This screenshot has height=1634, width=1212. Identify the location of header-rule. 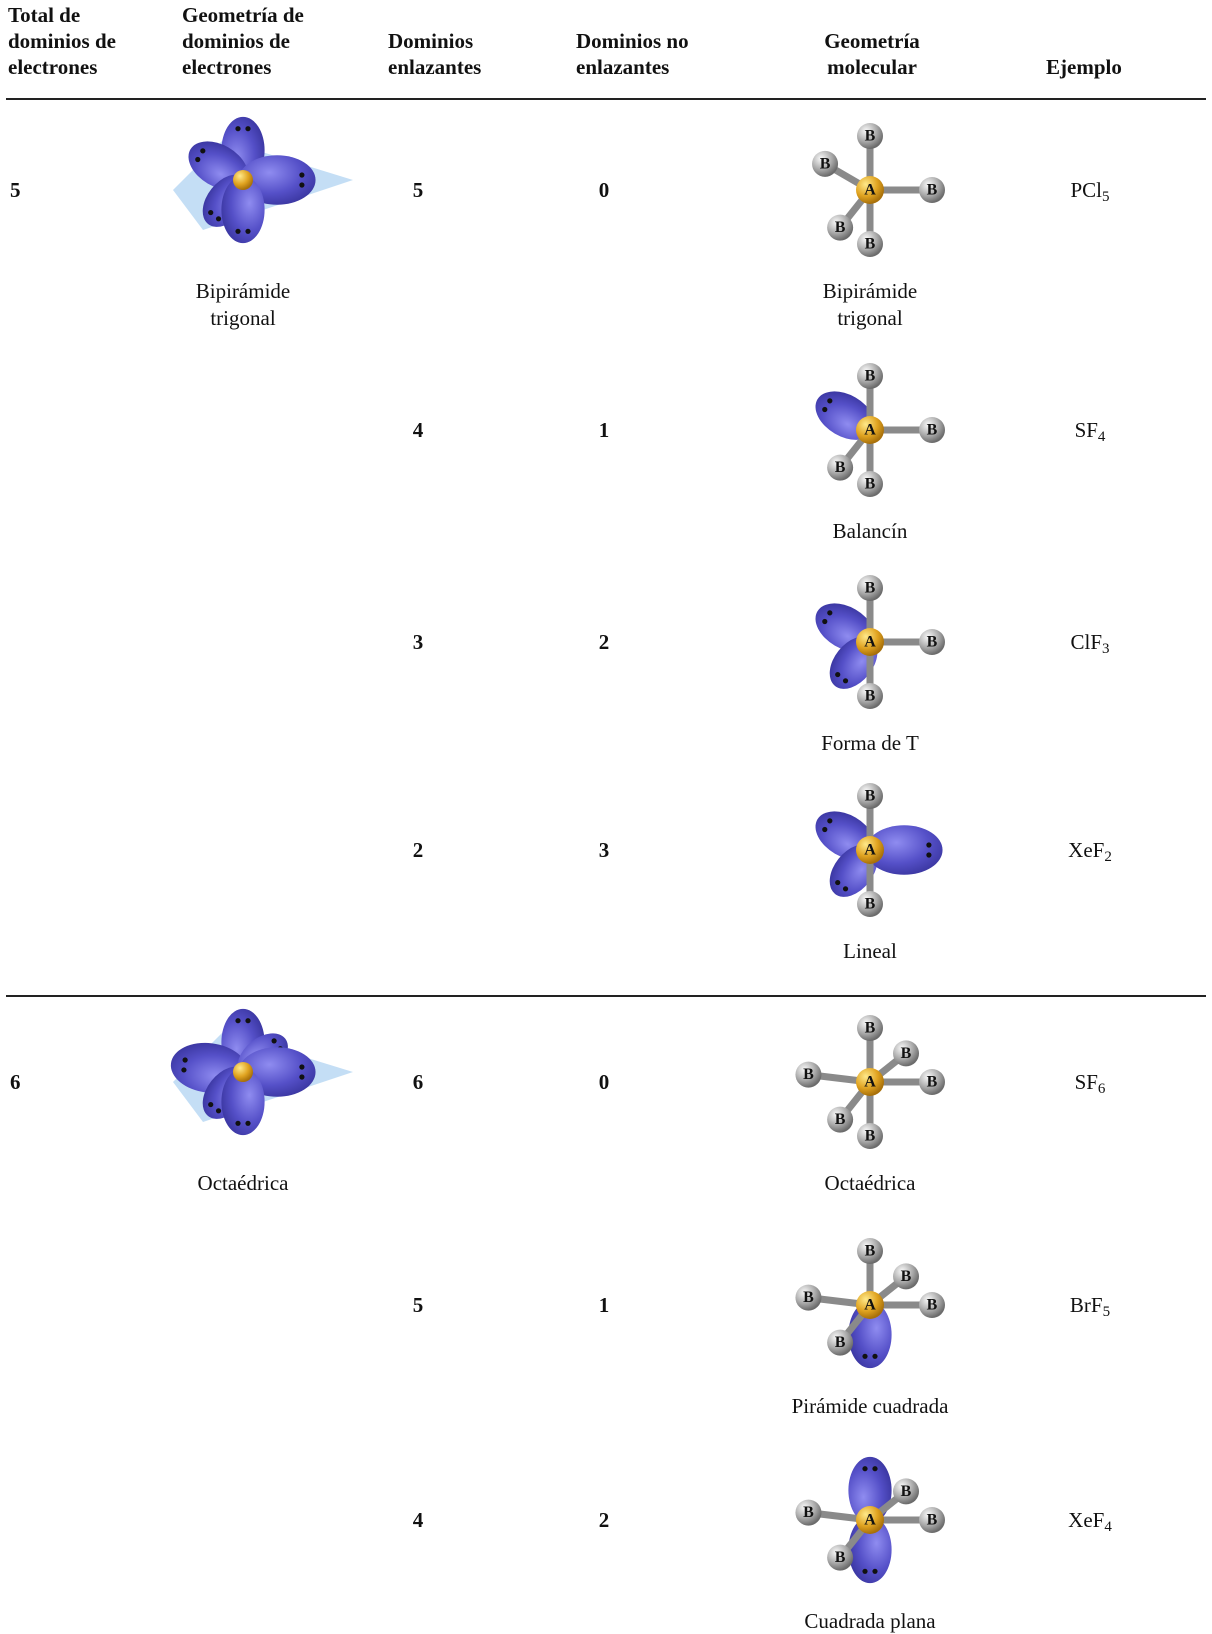
(606, 99).